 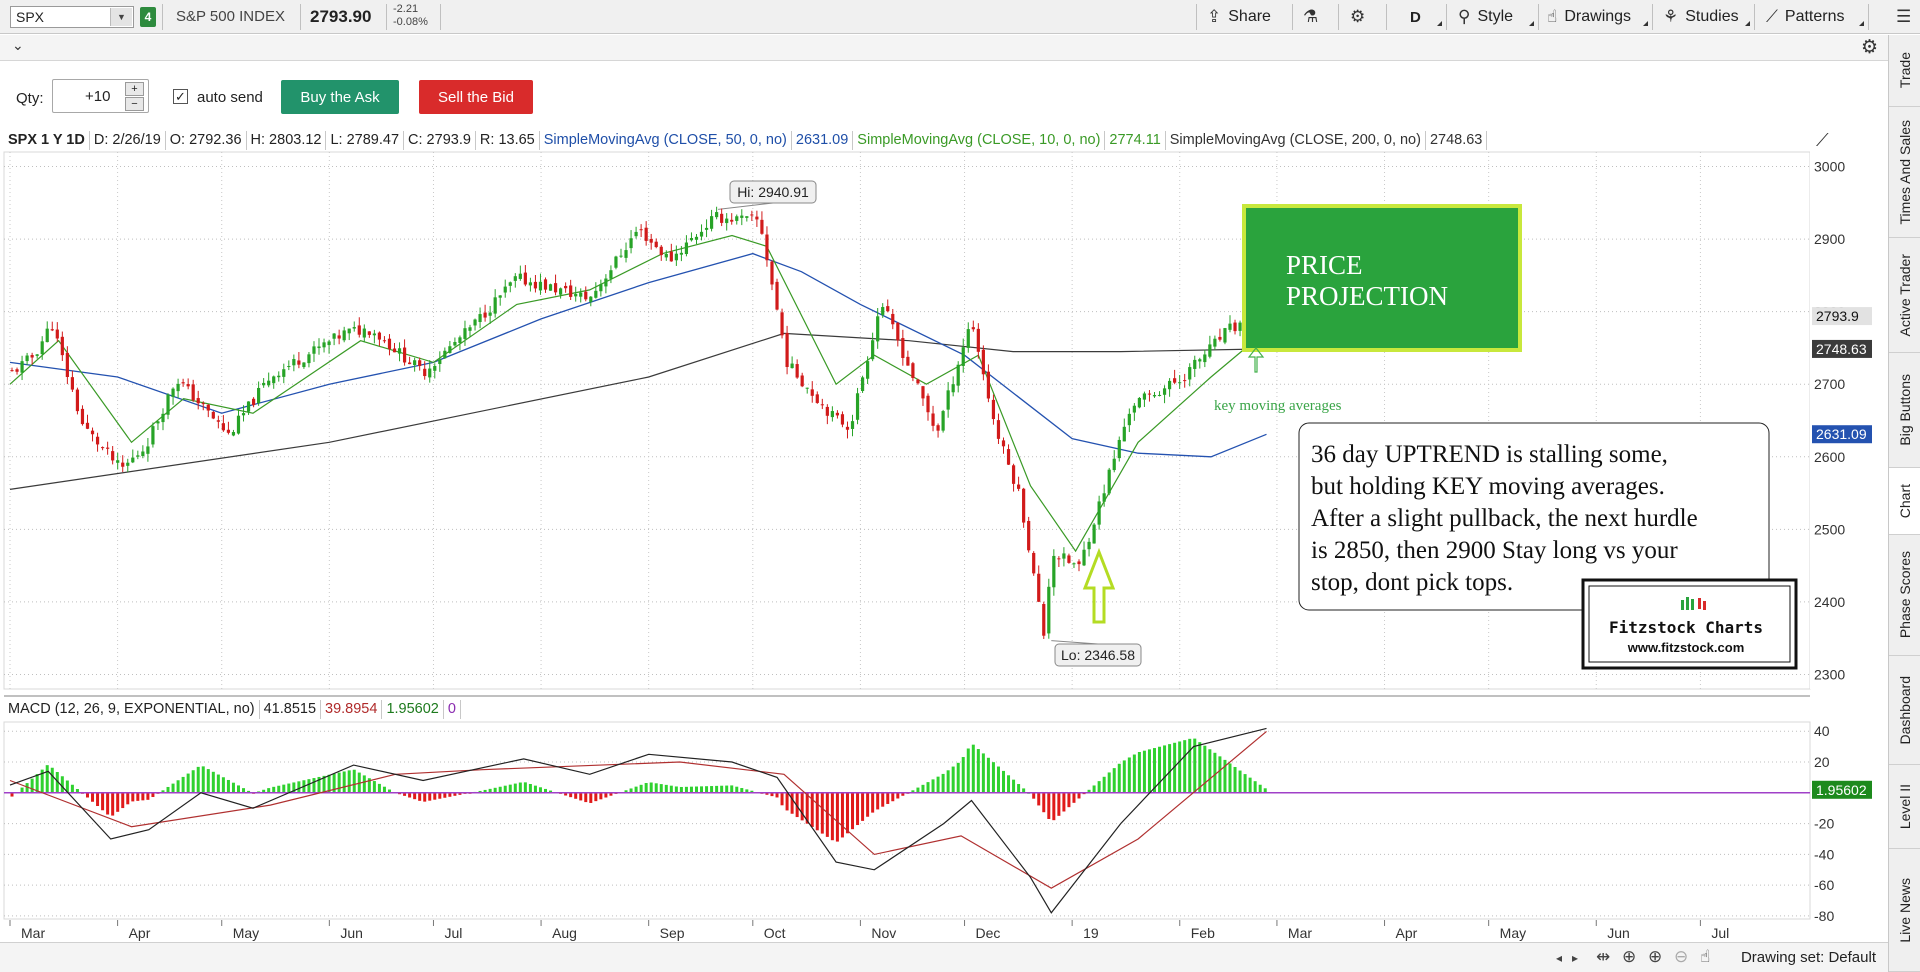 What do you see at coordinates (1829, 602) in the screenshot?
I see `price-tick-label: 2400` at bounding box center [1829, 602].